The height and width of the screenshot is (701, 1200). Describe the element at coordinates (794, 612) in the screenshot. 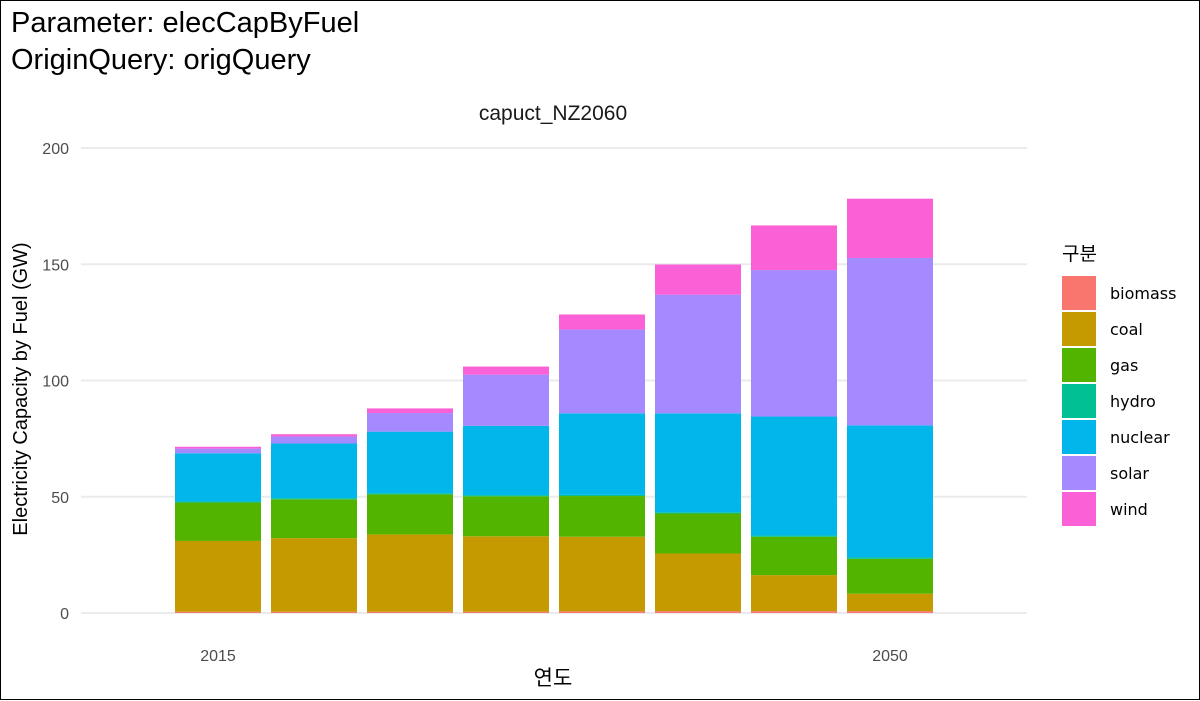

I see `bar-segment-biomass-2045` at that location.